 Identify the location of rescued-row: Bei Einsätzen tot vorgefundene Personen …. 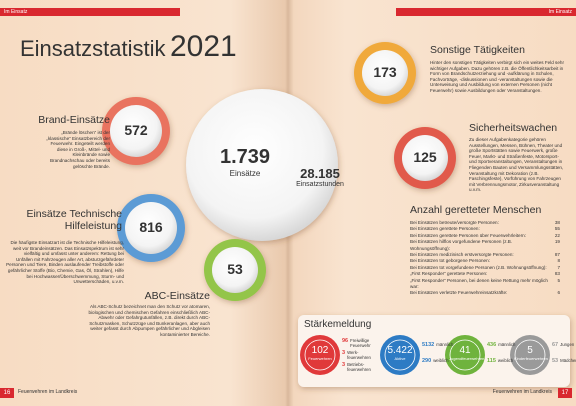
(485, 268).